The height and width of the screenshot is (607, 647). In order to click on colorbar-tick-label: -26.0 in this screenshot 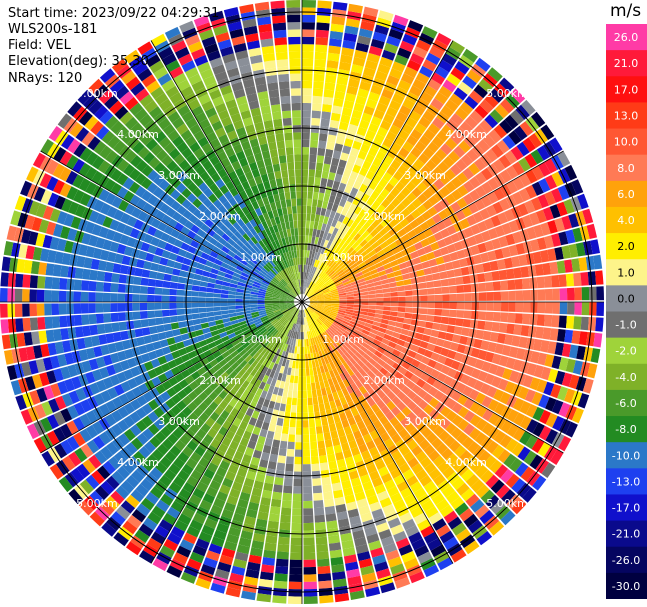, I will do `click(626, 560)`.